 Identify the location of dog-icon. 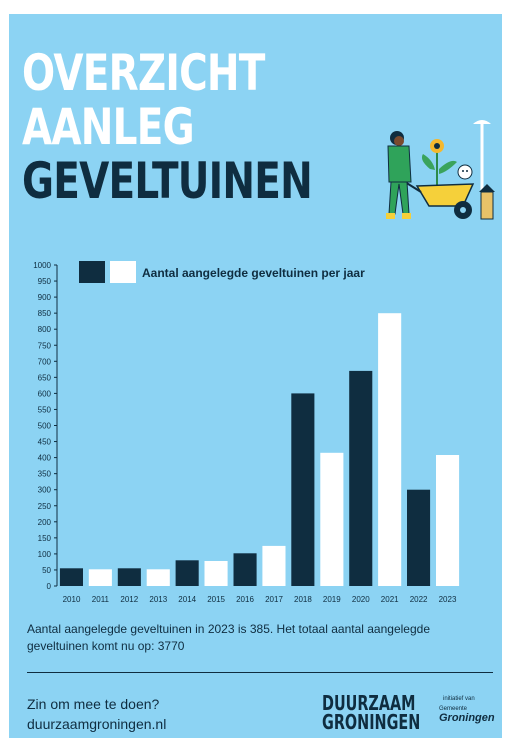
(465, 172).